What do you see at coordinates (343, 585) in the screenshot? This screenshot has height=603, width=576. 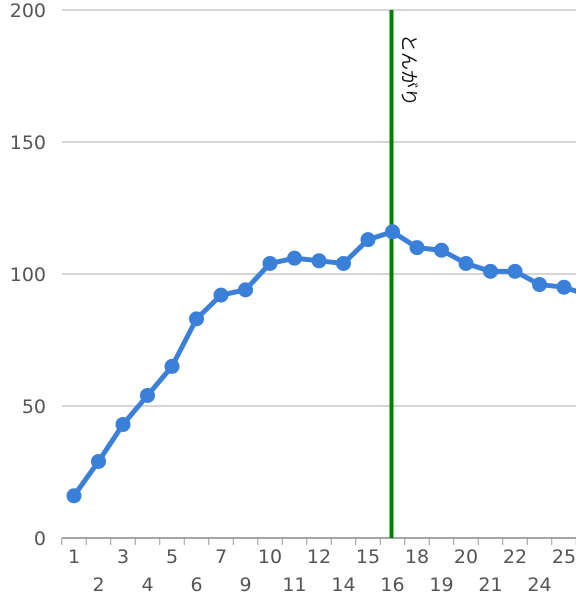 I see `x-tick-label: 14` at bounding box center [343, 585].